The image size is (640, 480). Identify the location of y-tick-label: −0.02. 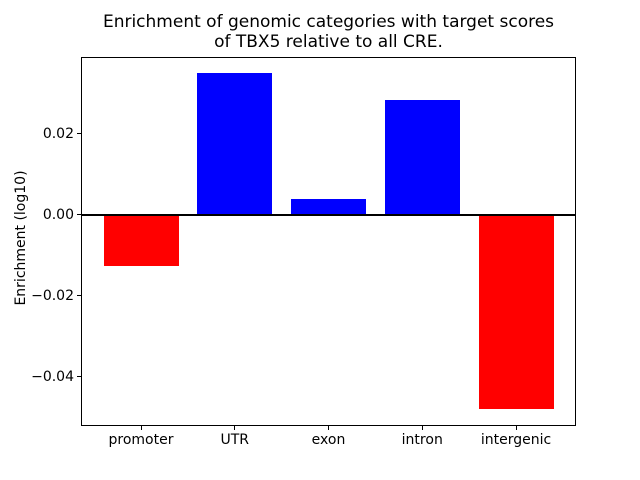
(52, 295).